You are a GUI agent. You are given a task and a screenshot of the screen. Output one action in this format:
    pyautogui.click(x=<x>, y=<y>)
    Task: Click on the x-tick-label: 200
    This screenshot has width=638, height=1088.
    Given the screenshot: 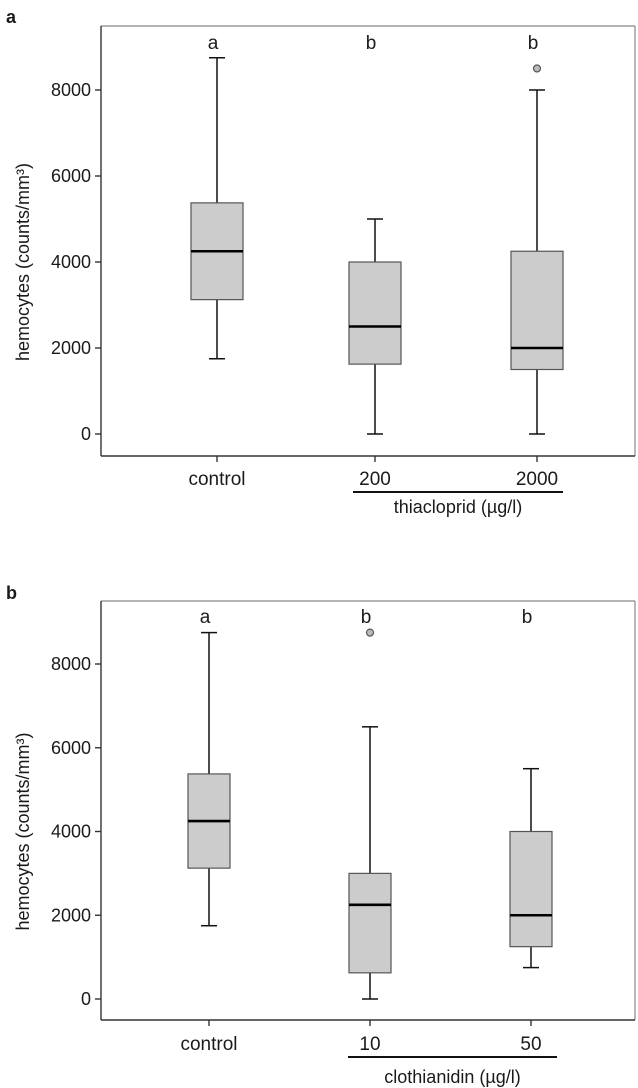 What is the action you would take?
    pyautogui.click(x=375, y=479)
    